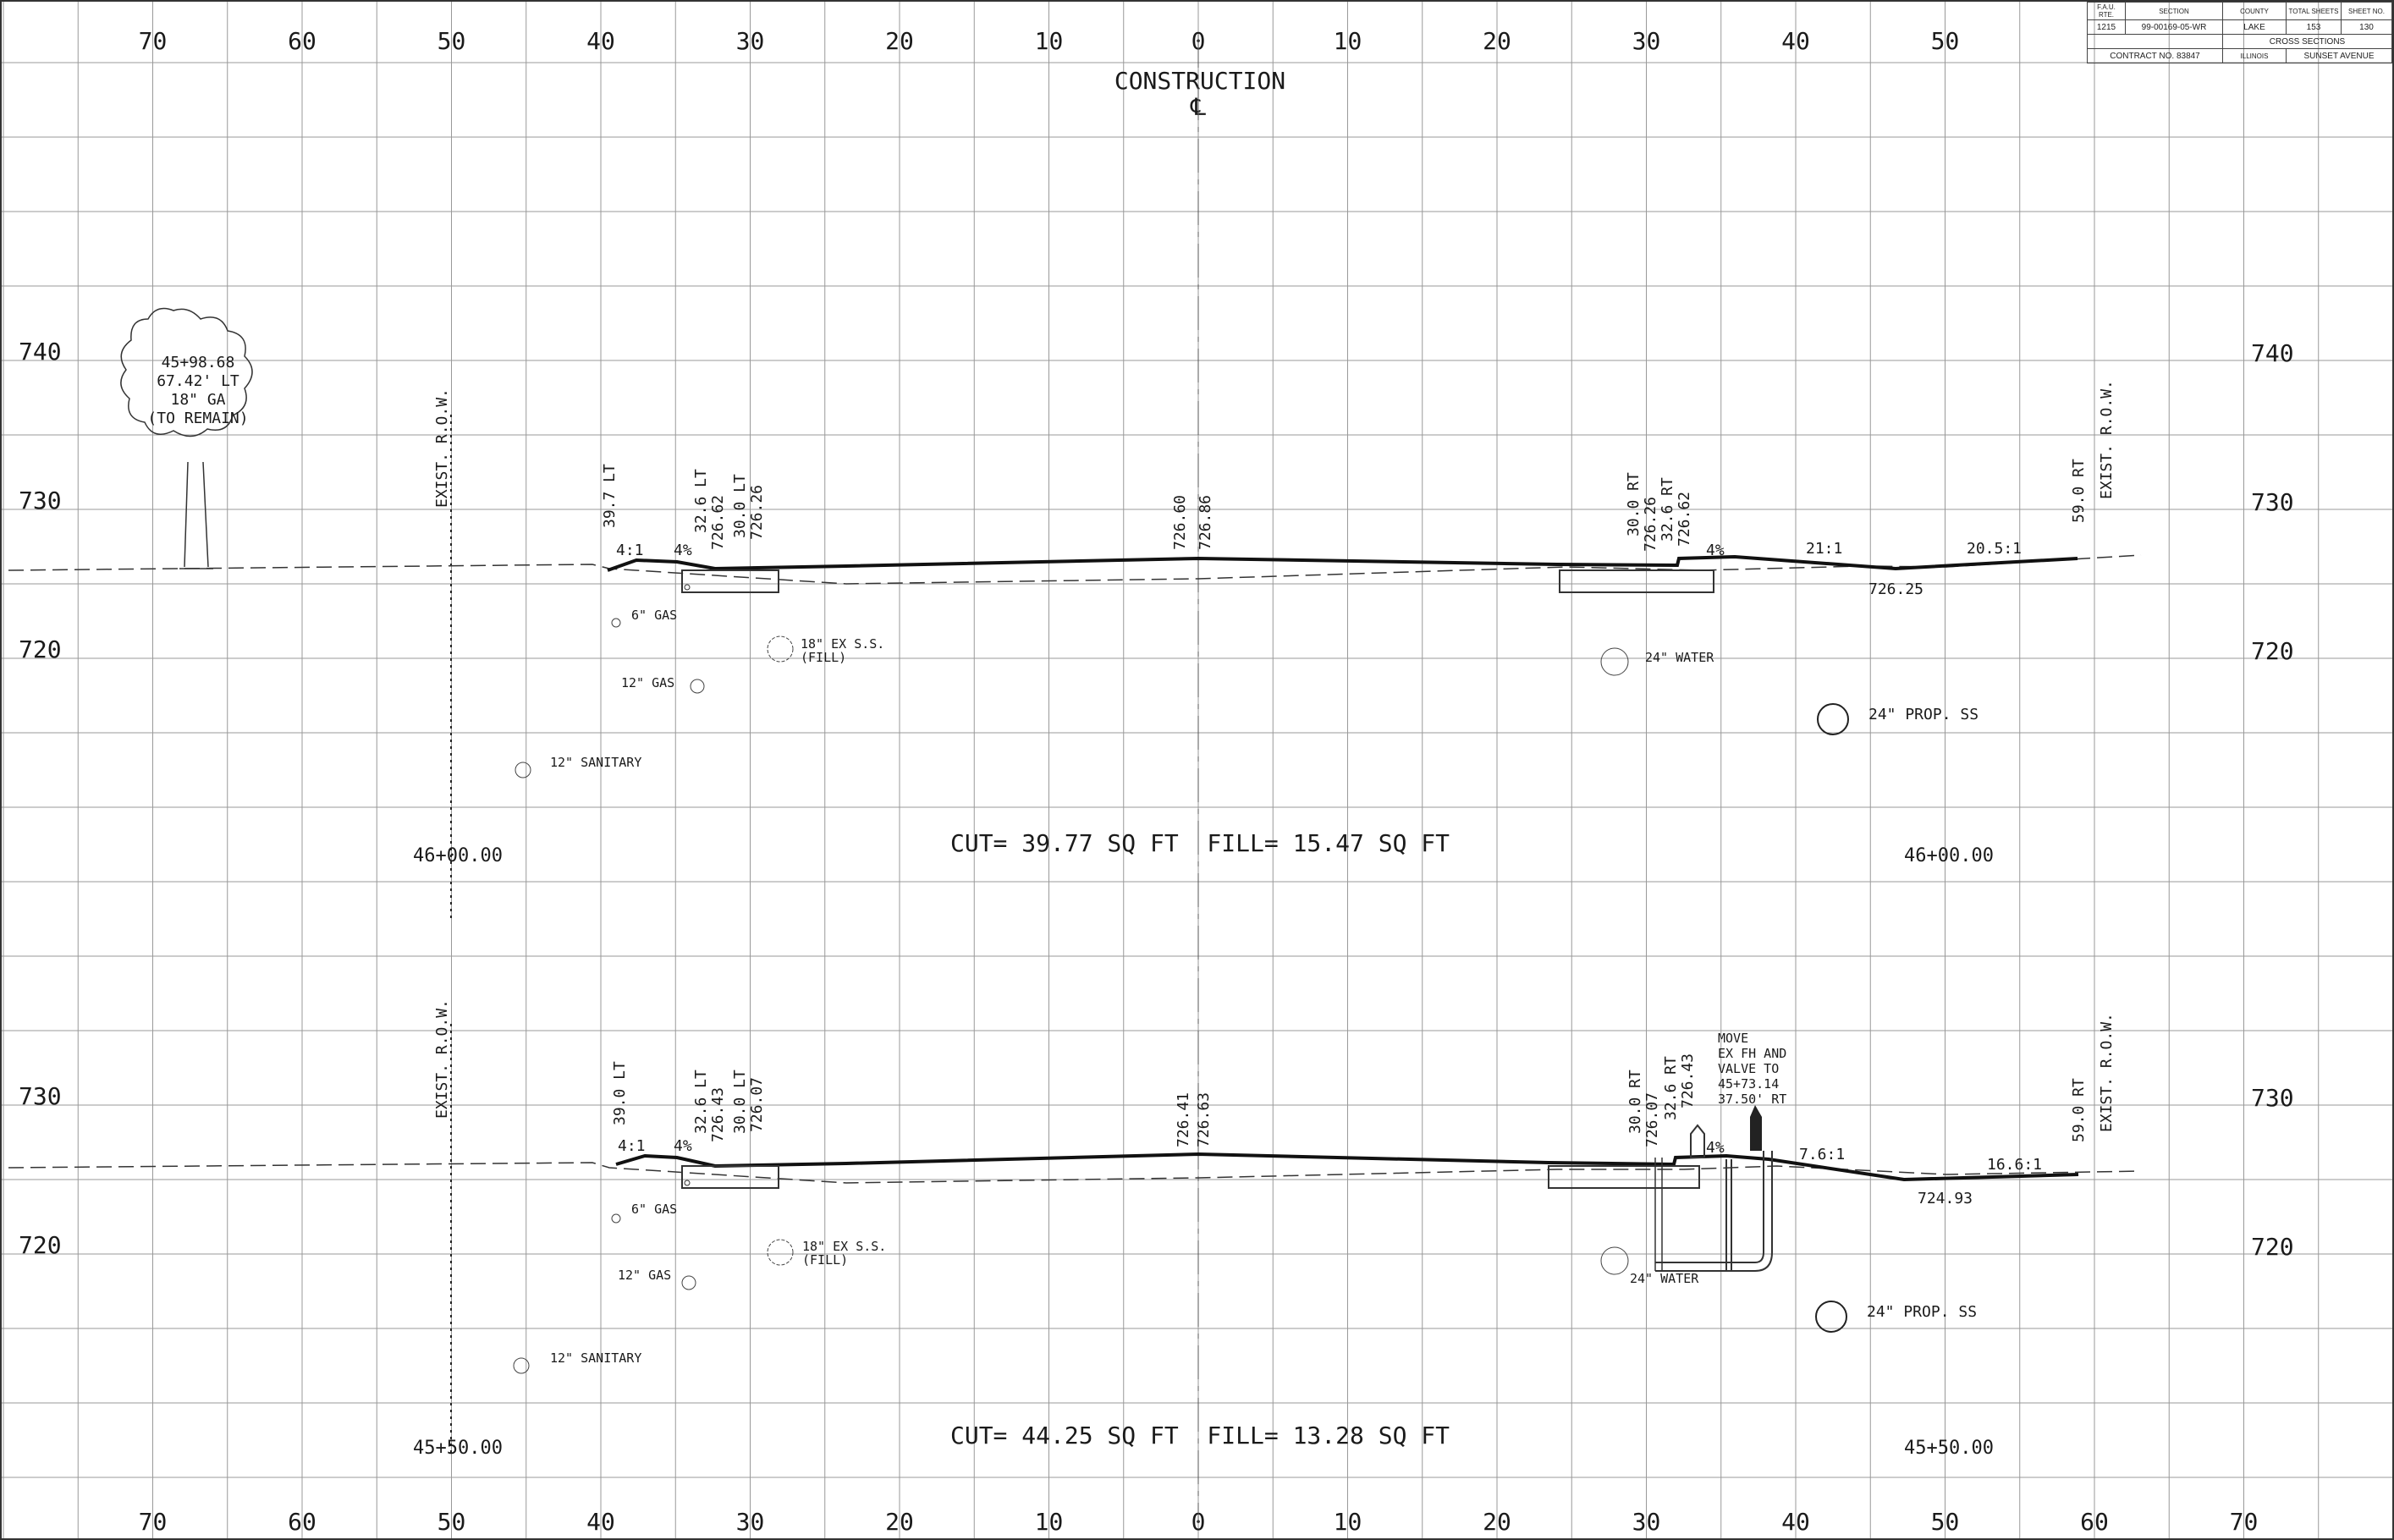 Image resolution: width=2394 pixels, height=1540 pixels. Describe the element at coordinates (1652, 1119) in the screenshot. I see `label-right-30-elev: 726.07` at that location.